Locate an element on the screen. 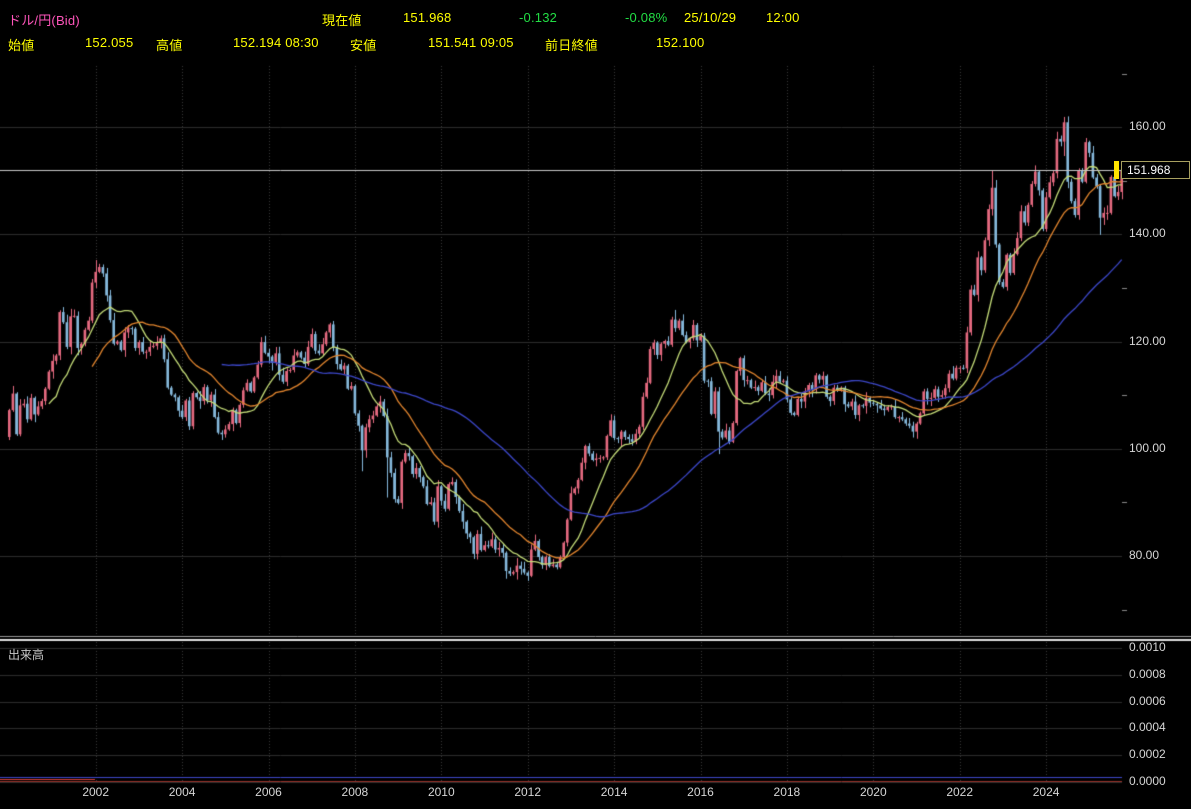 The width and height of the screenshot is (1191, 809). volume-axis-label: 0.0002 is located at coordinates (1147, 754).